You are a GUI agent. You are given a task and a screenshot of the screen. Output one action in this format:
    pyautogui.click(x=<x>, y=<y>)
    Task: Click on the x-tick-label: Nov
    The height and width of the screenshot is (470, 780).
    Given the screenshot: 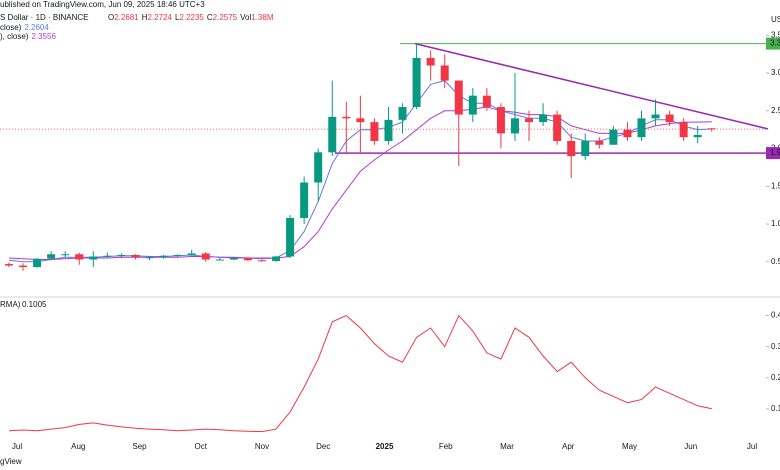 What is the action you would take?
    pyautogui.click(x=262, y=446)
    